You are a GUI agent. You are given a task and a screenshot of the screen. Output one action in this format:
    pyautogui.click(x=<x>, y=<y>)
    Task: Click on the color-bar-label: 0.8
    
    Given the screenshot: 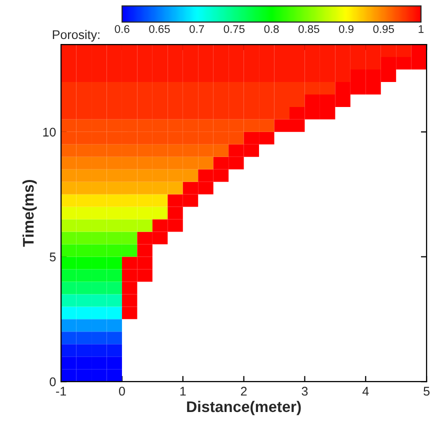 What is the action you would take?
    pyautogui.click(x=271, y=29)
    